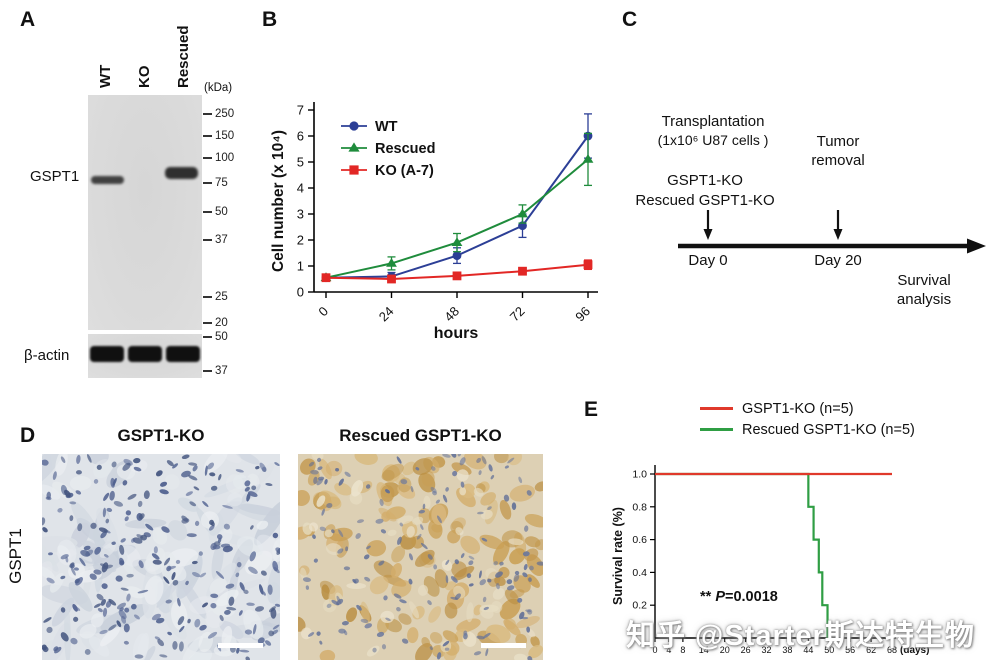  Describe the element at coordinates (705, 180) in the screenshot. I see `group-ko-label: GSPT1-KO` at that location.